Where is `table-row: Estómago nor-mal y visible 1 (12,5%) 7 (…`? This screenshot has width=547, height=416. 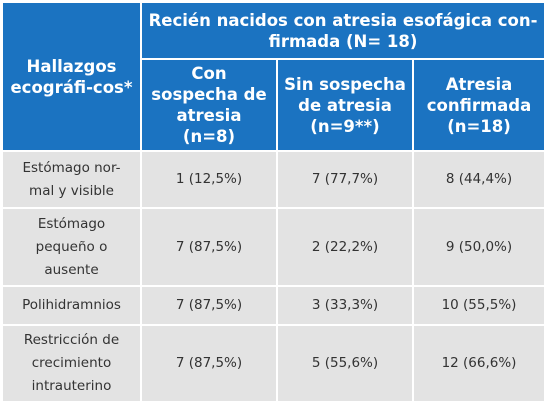
table-row: Estómago nor-mal y visible 1 (12,5%) 7 (… is located at coordinates (274, 180).